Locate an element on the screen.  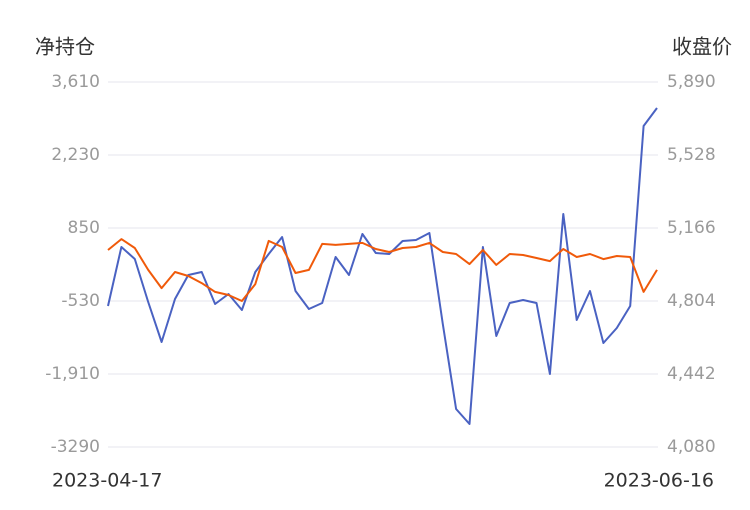
y2-tick-label: 4,804 is located at coordinates (691, 301).